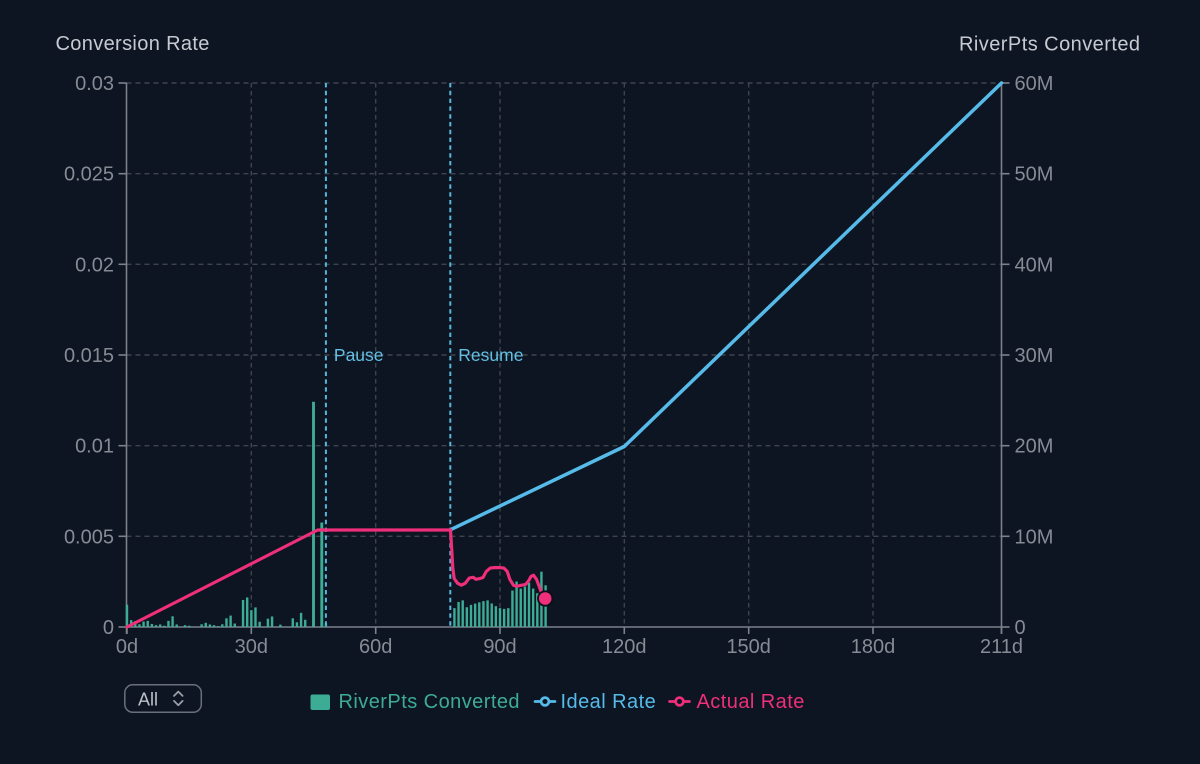  What do you see at coordinates (133, 44) in the screenshot?
I see `svg-text: Conversion Rate` at bounding box center [133, 44].